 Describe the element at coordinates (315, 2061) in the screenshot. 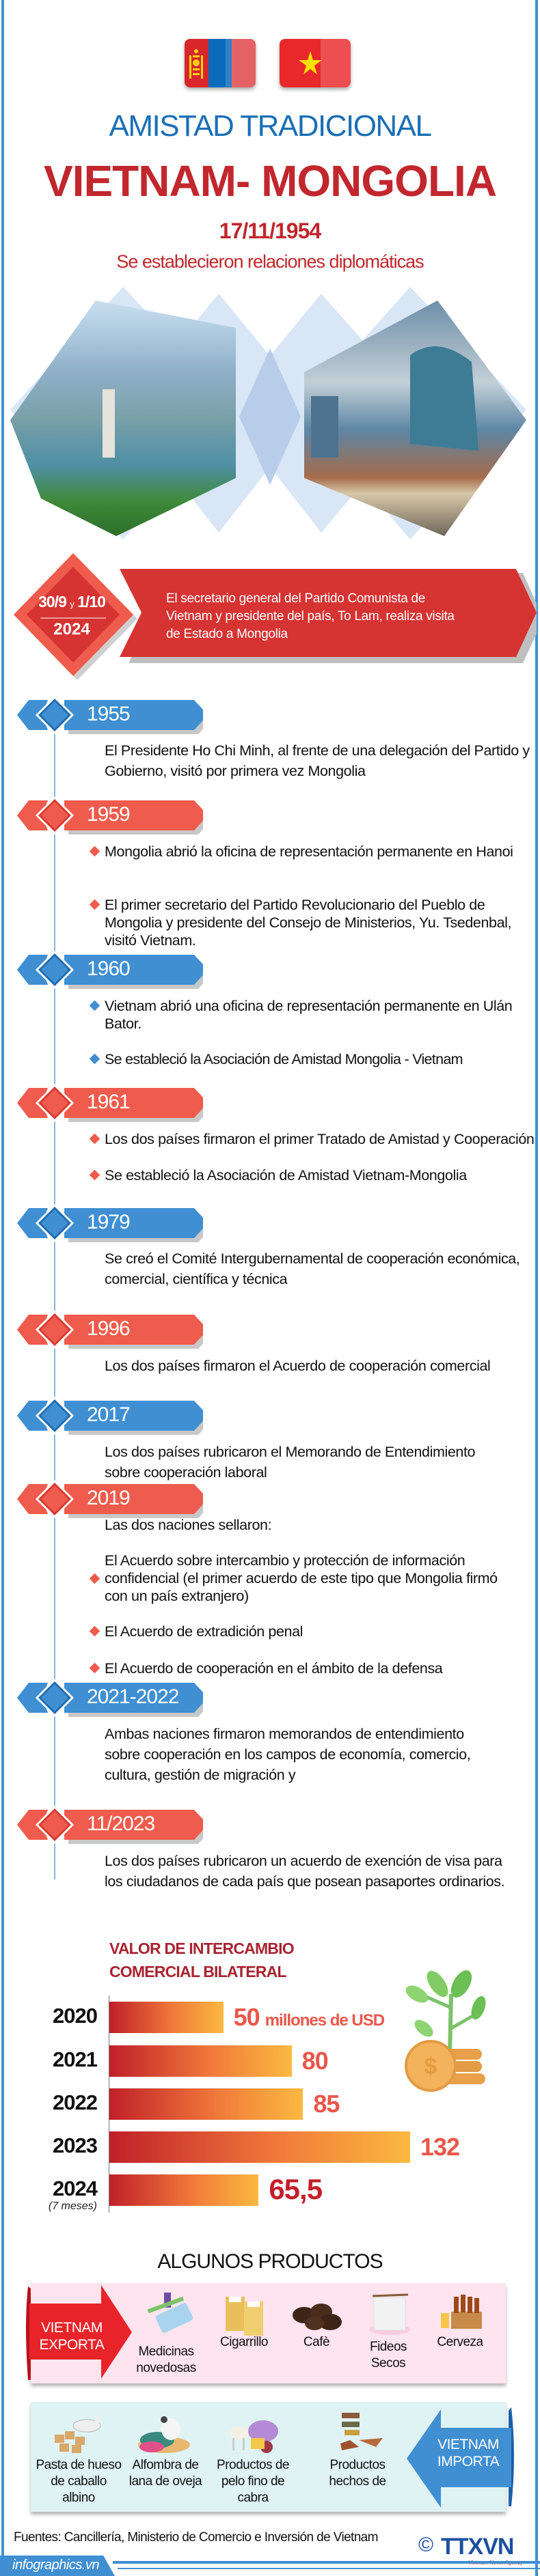

I see `value-text: 80` at that location.